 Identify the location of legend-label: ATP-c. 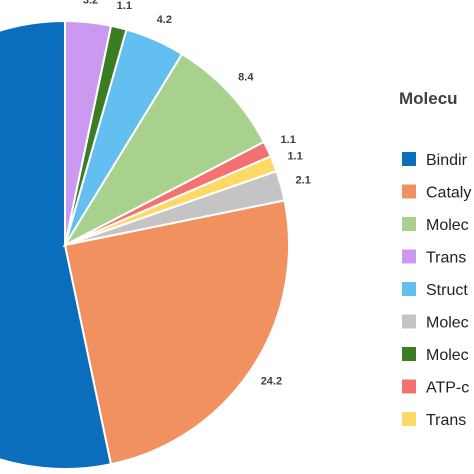
(447, 388).